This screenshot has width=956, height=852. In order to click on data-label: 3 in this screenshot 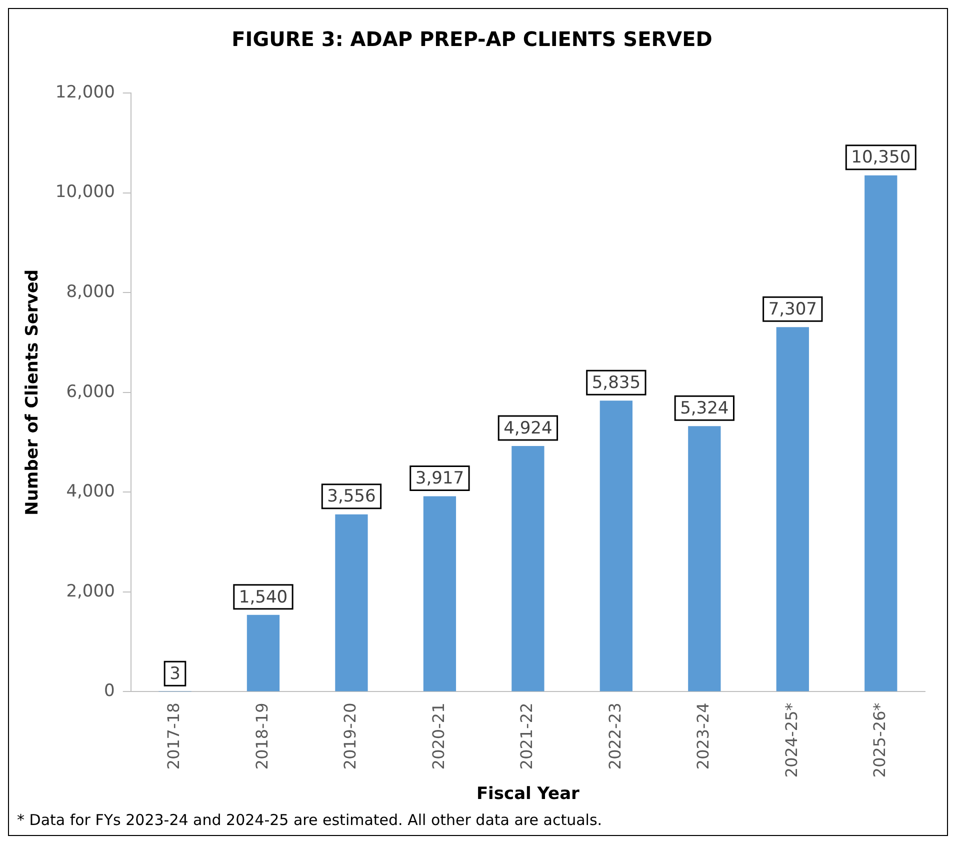, I will do `click(175, 674)`.